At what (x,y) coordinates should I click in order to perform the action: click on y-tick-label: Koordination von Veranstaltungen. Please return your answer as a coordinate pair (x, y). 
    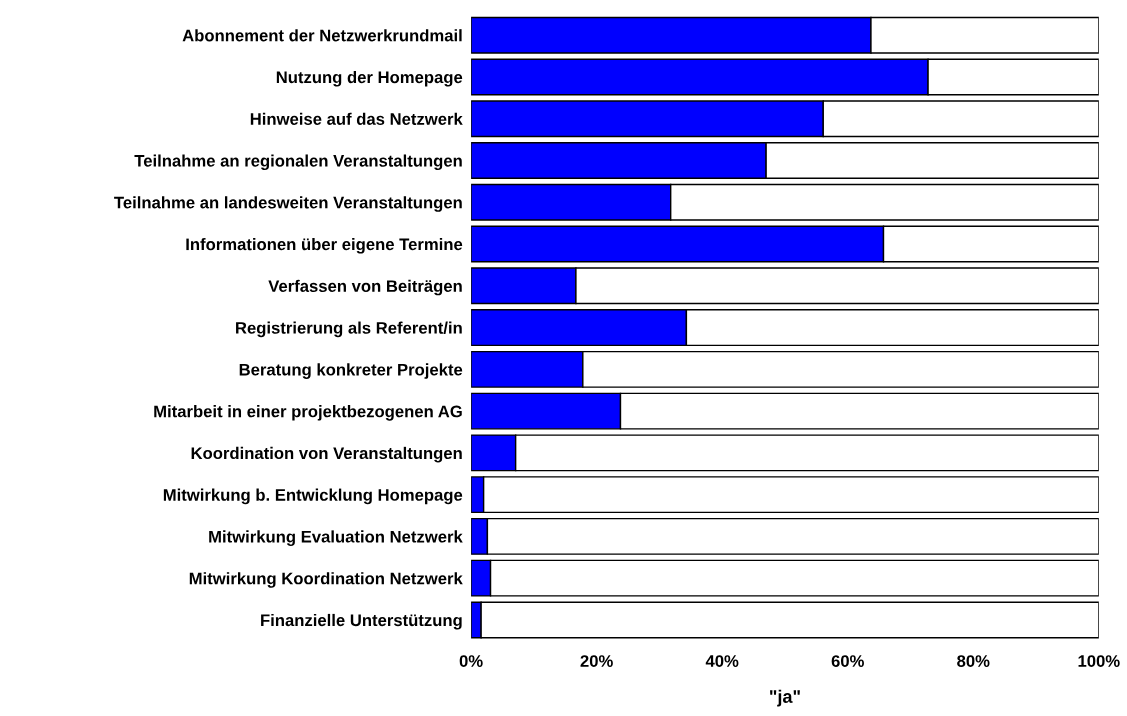
    Looking at the image, I should click on (326, 454).